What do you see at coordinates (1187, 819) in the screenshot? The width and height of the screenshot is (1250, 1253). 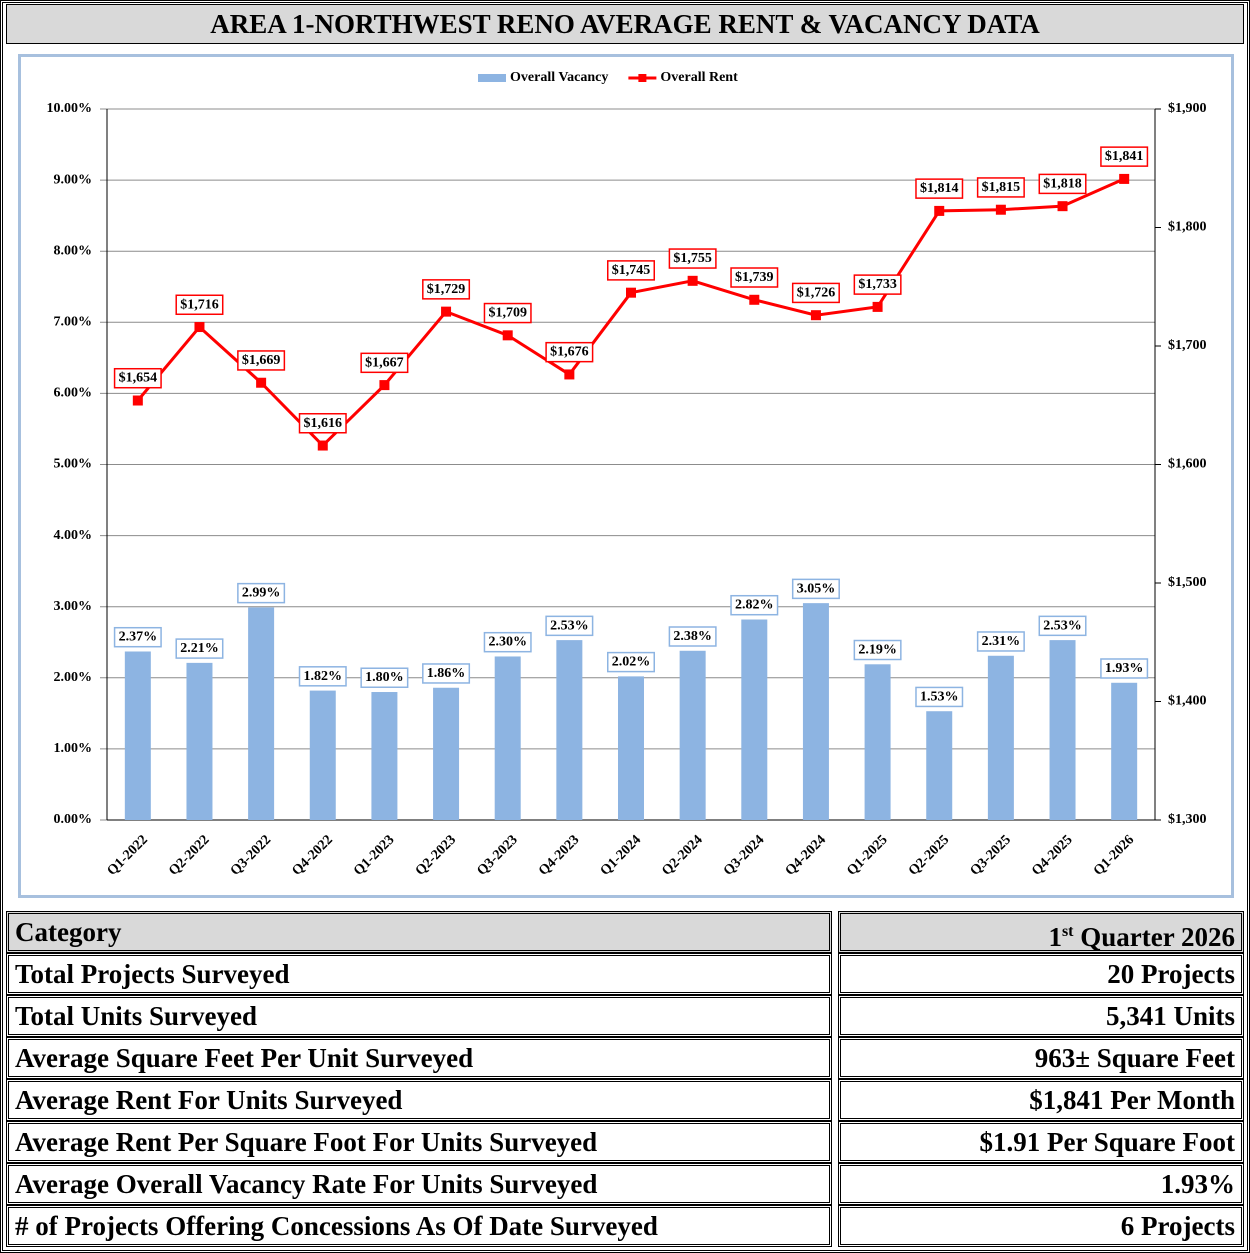 I see `y2-tick-label: $1,300` at bounding box center [1187, 819].